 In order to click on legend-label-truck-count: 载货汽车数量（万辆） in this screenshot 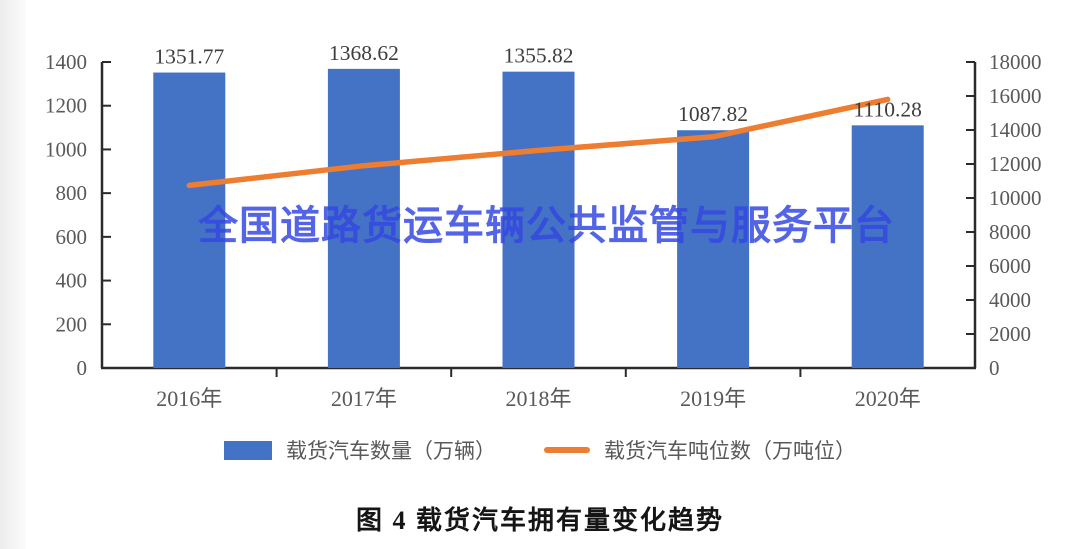, I will do `click(391, 451)`.